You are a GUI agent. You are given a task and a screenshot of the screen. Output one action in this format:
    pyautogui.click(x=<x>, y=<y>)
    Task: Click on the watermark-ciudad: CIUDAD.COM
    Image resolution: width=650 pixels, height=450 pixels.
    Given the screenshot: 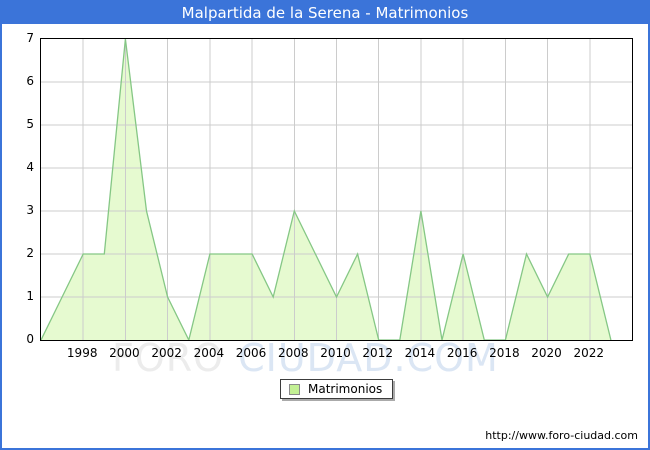 What is the action you would take?
    pyautogui.click(x=368, y=358)
    